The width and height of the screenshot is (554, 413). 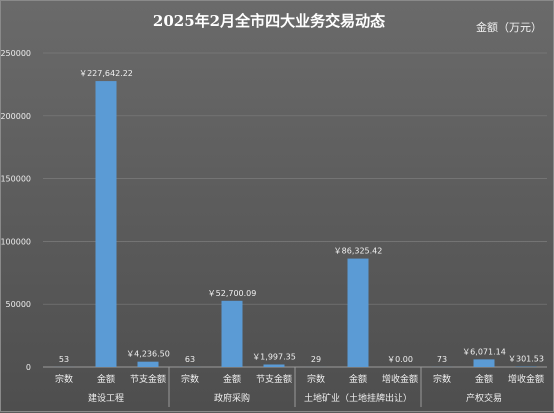 What do you see at coordinates (16, 179) in the screenshot?
I see `y-tick-label: 150000` at bounding box center [16, 179].